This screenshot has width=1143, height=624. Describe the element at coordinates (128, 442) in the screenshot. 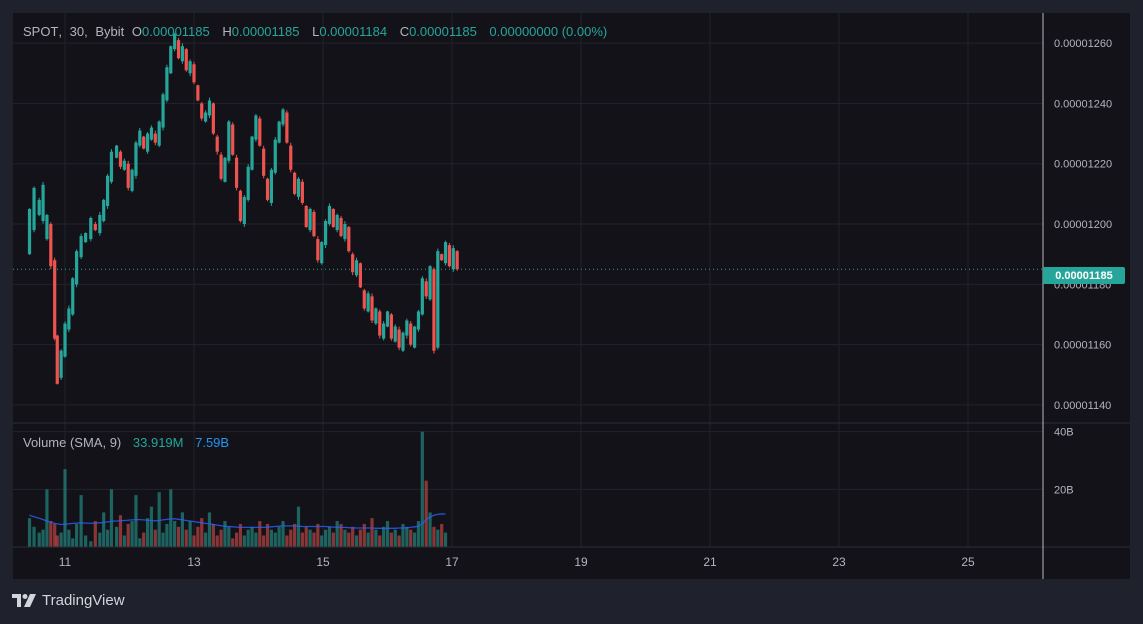

I see `volume-legend: Volume (SMA, 9) 33.919M 7.59B` at that location.